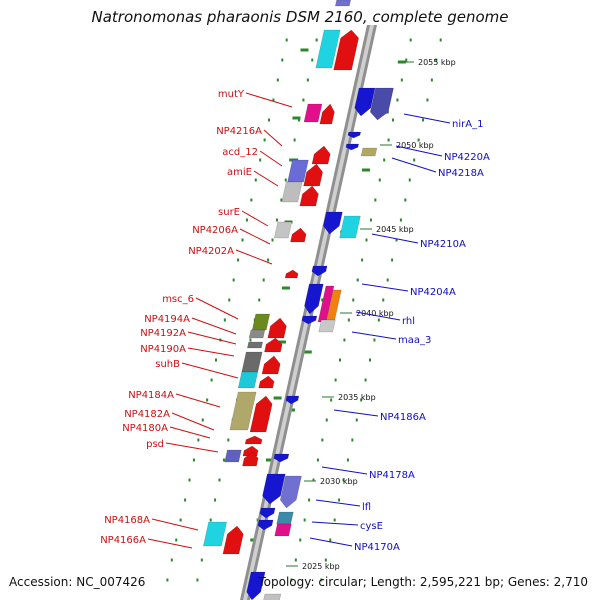 The width and height of the screenshot is (600, 600). I want to click on gene-label-left: NP4202A, so click(211, 251).